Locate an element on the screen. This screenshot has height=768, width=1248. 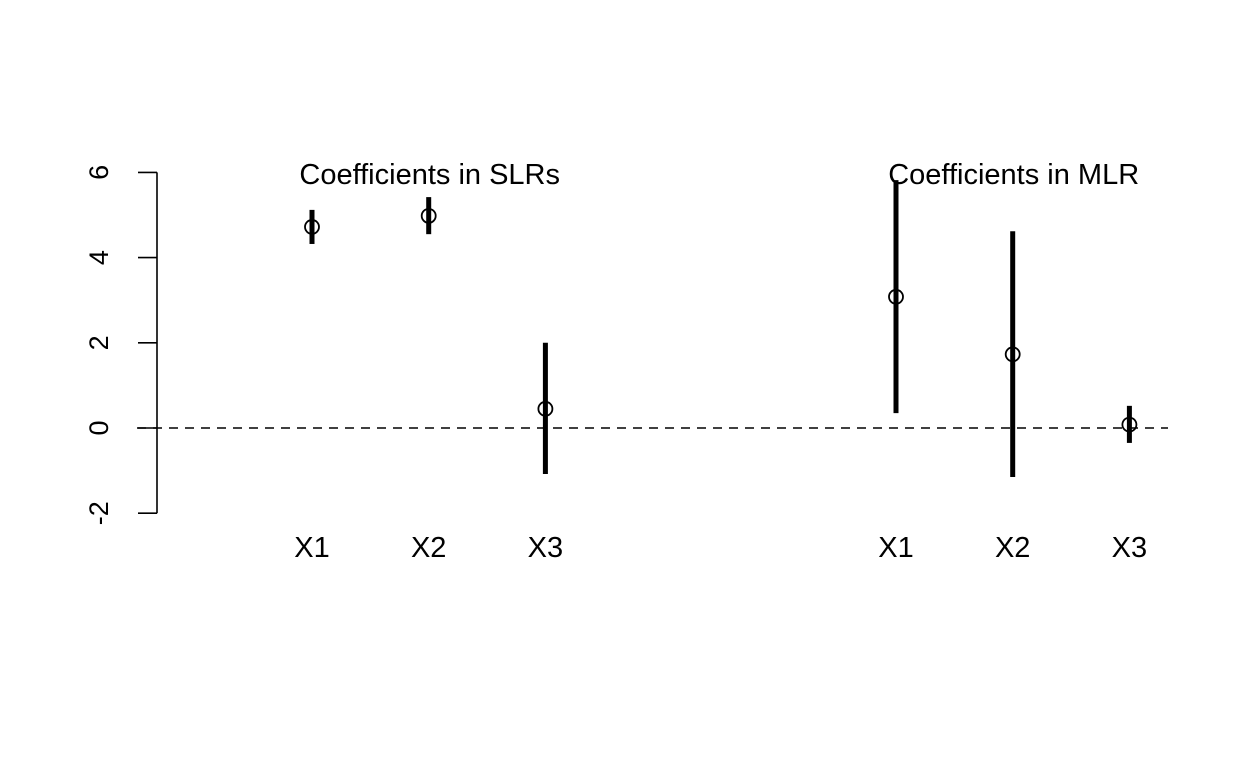
y-tick-label: -2 is located at coordinates (99, 513).